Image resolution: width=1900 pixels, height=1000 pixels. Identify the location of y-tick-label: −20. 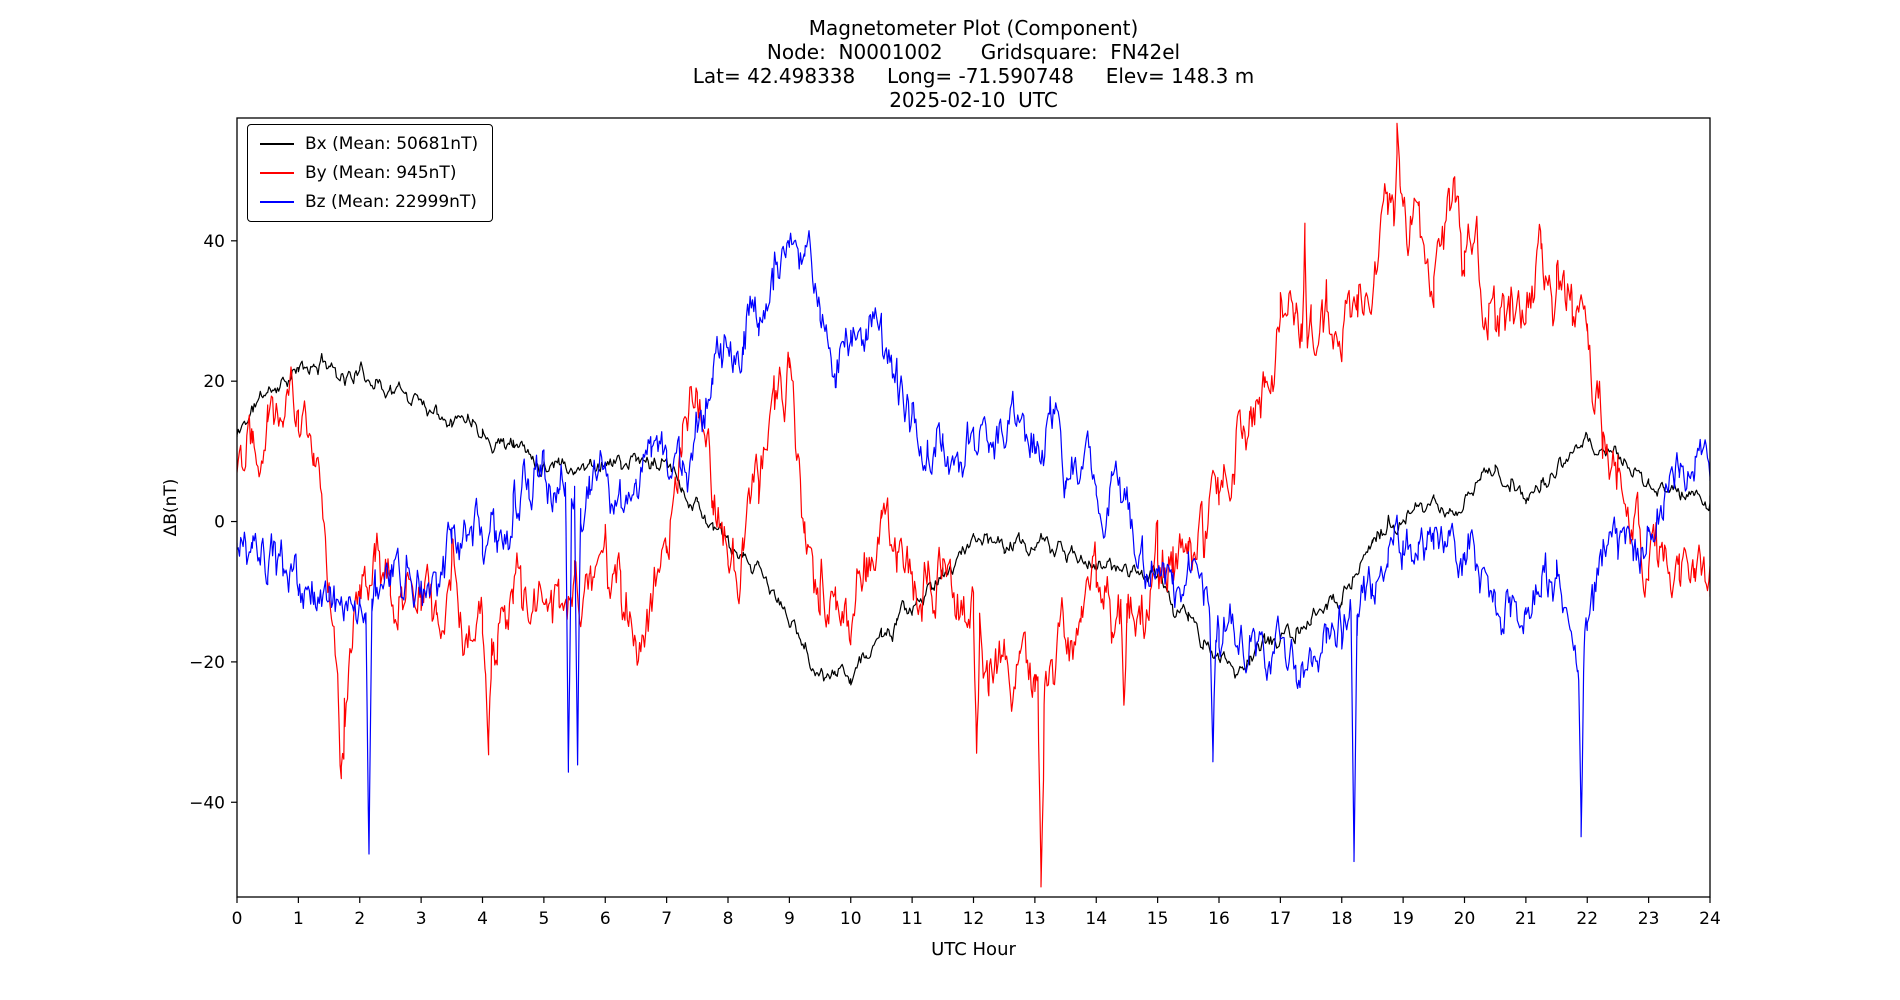
(207, 663).